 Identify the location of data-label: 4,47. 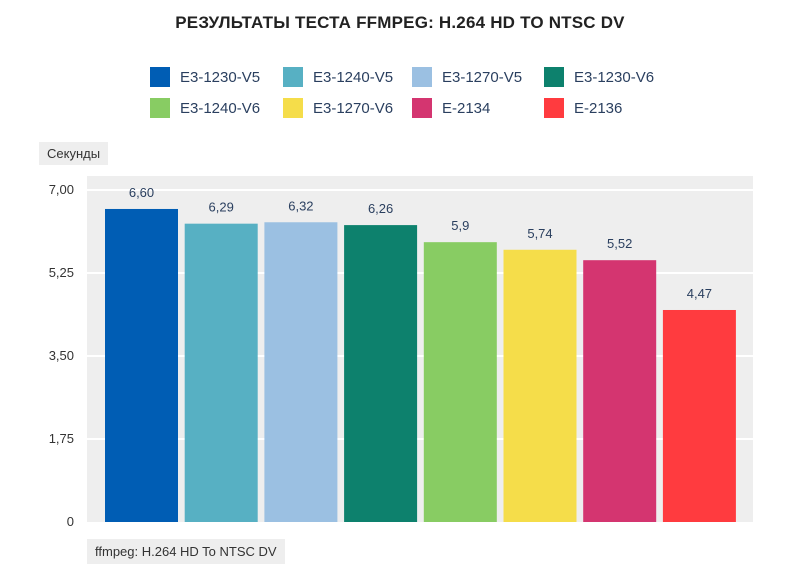
(699, 293).